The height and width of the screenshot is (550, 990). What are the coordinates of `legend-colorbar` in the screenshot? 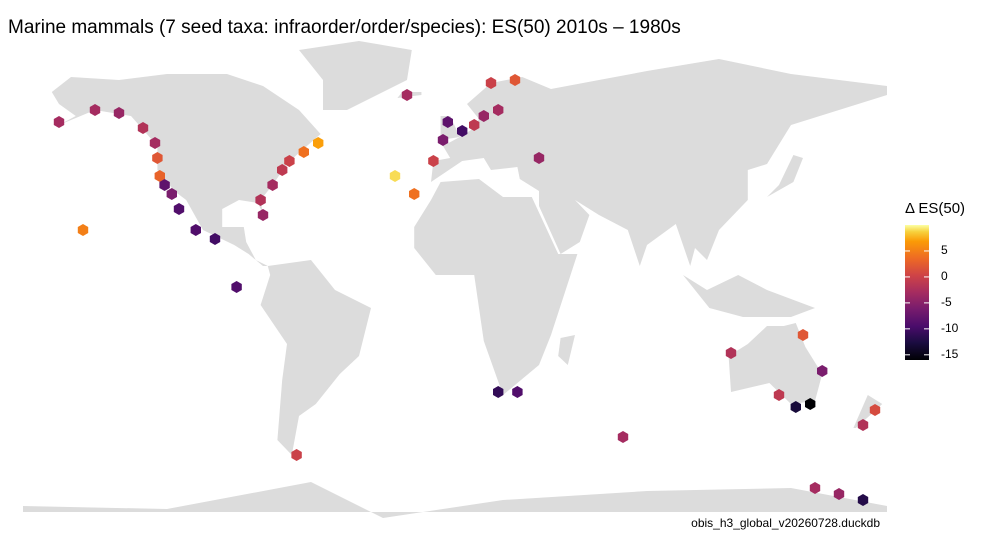 It's located at (917, 292).